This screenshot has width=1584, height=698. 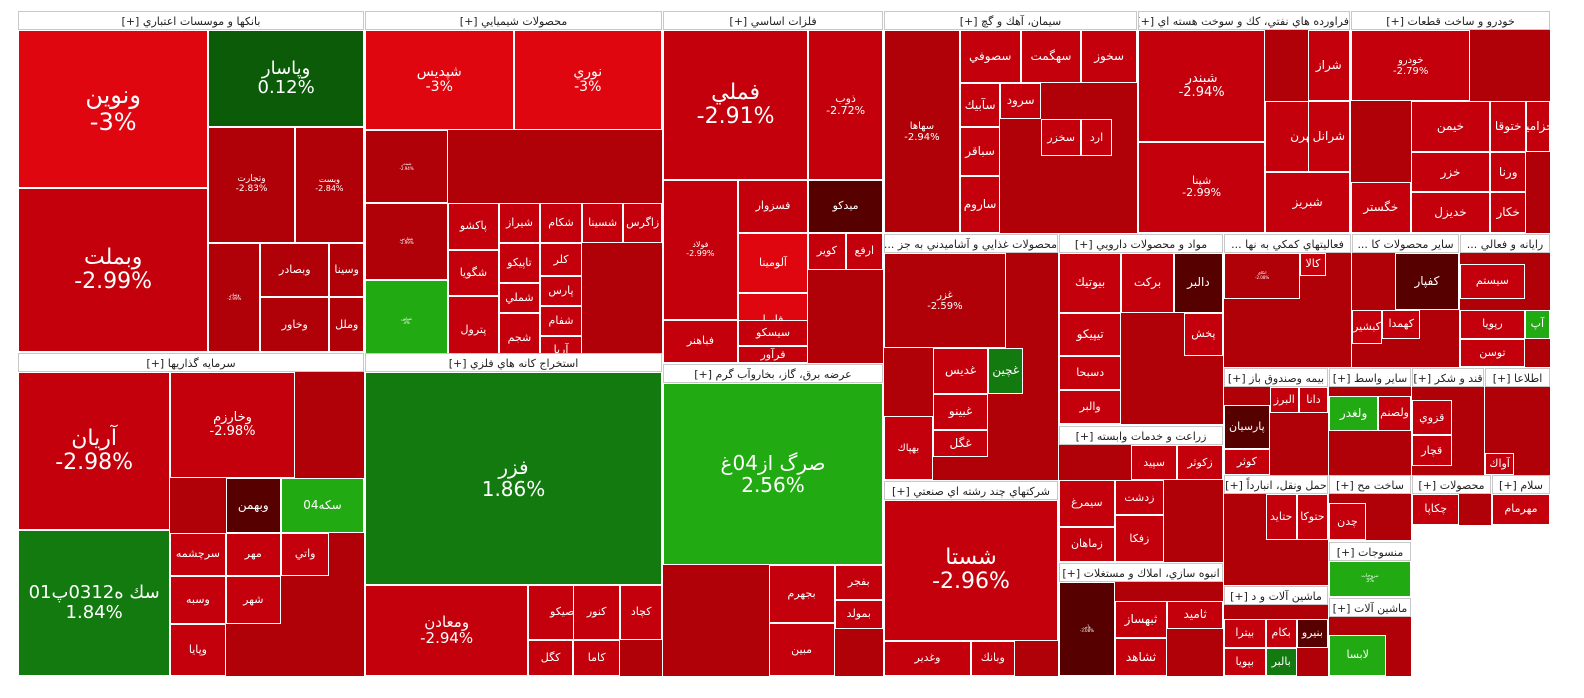 I want to click on stock-tile: سهگمت, so click(x=1051, y=56).